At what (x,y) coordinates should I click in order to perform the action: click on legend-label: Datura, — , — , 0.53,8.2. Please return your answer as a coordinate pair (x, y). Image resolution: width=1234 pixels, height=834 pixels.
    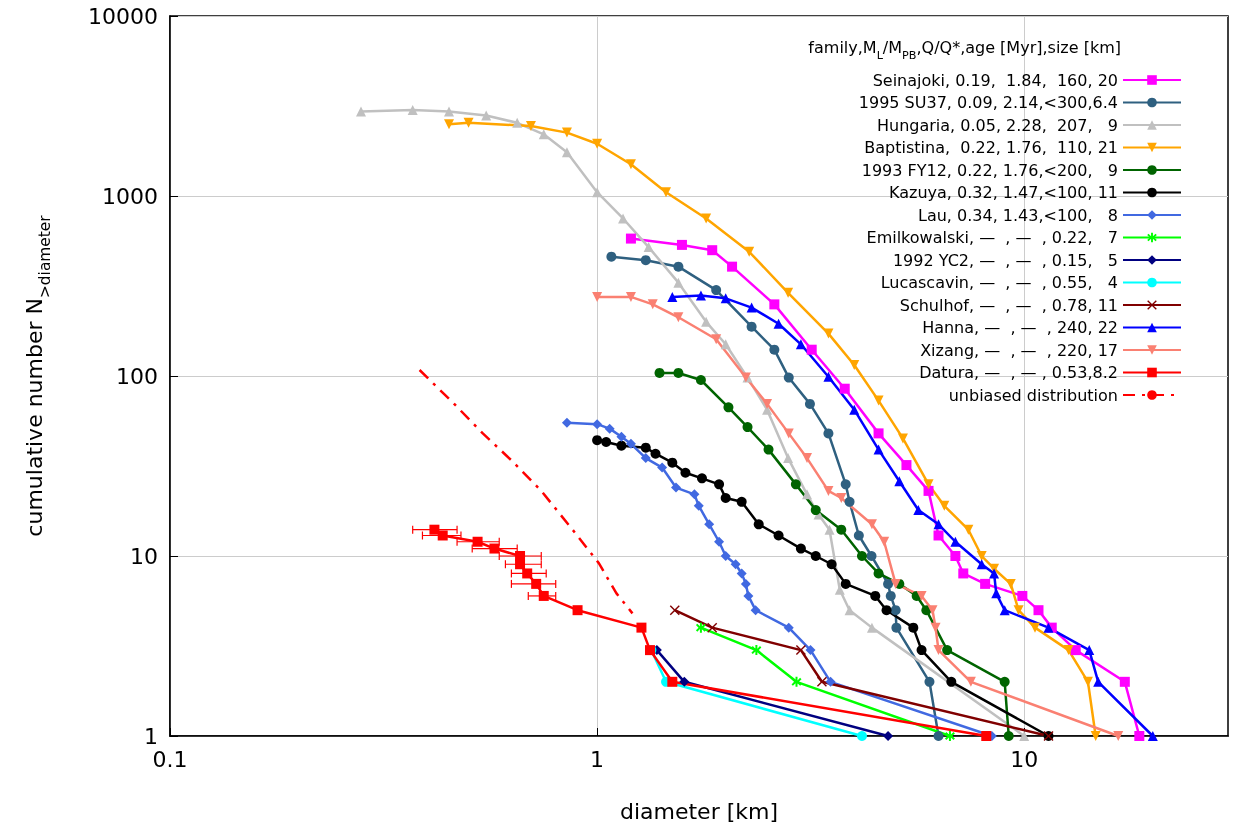
    Looking at the image, I should click on (1018, 372).